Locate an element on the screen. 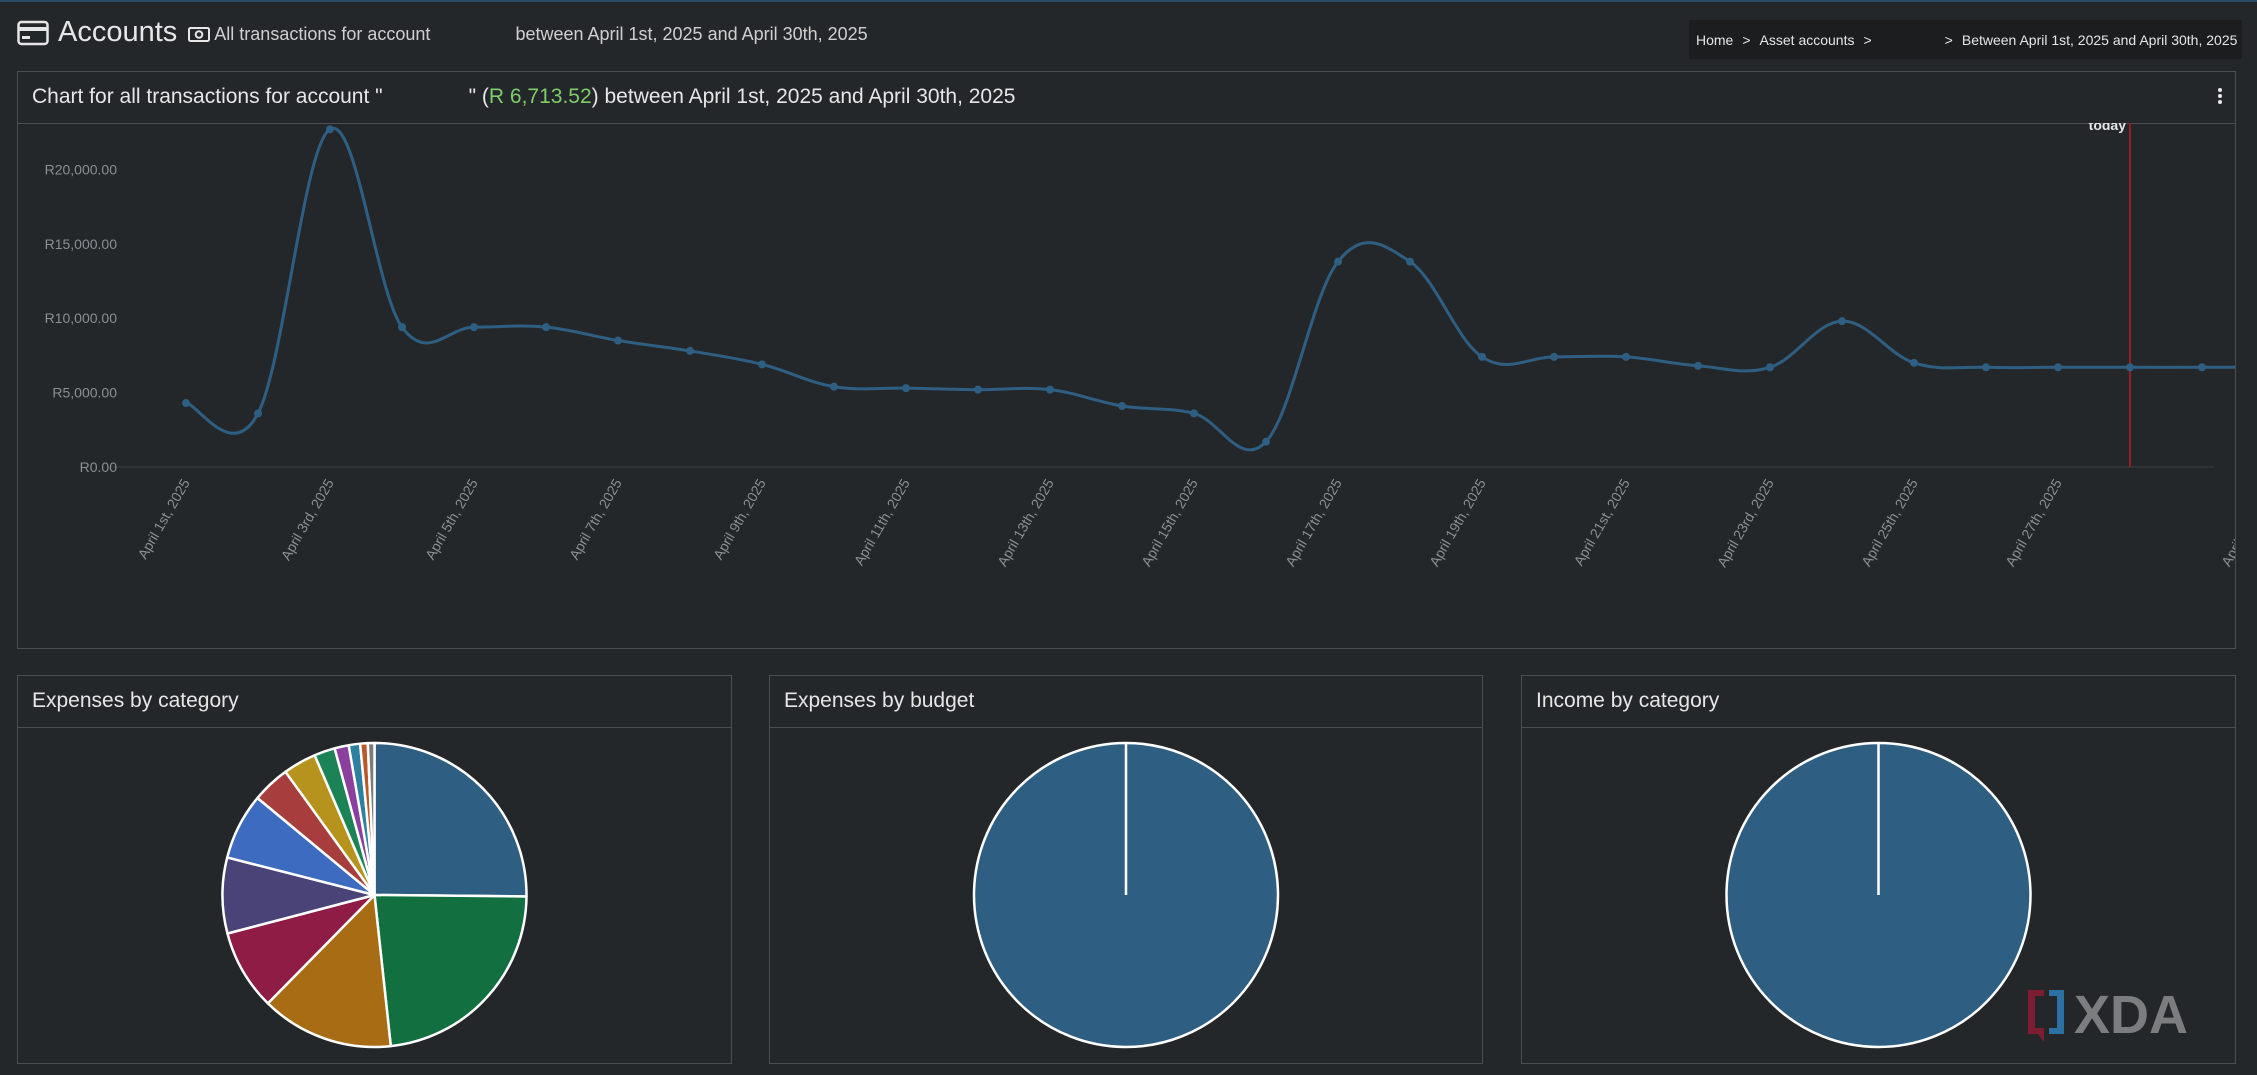  x-tick-label-group: April 30th, 2025 is located at coordinates (2226, 522).